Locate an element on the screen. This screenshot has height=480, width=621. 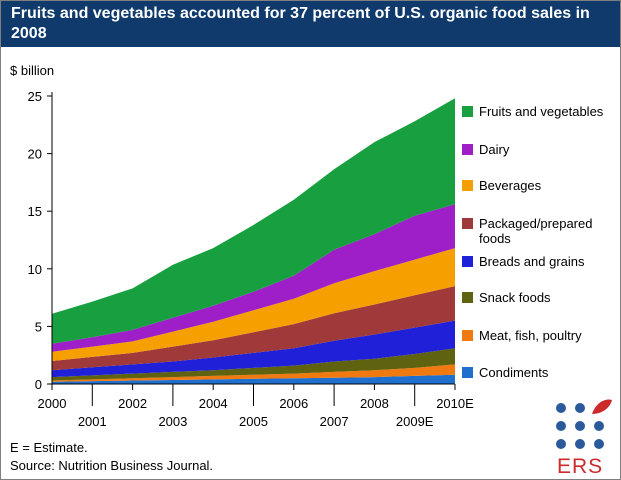
x-tick-label: 2007 is located at coordinates (334, 421).